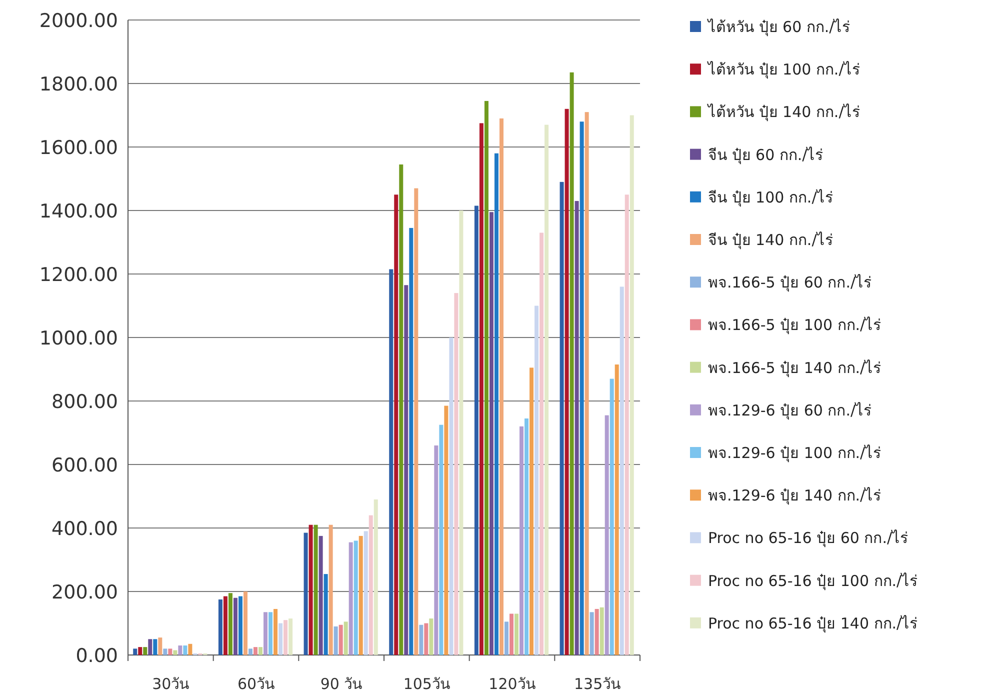  Describe the element at coordinates (85, 402) in the screenshot. I see `y-tick-label: 800.00` at that location.